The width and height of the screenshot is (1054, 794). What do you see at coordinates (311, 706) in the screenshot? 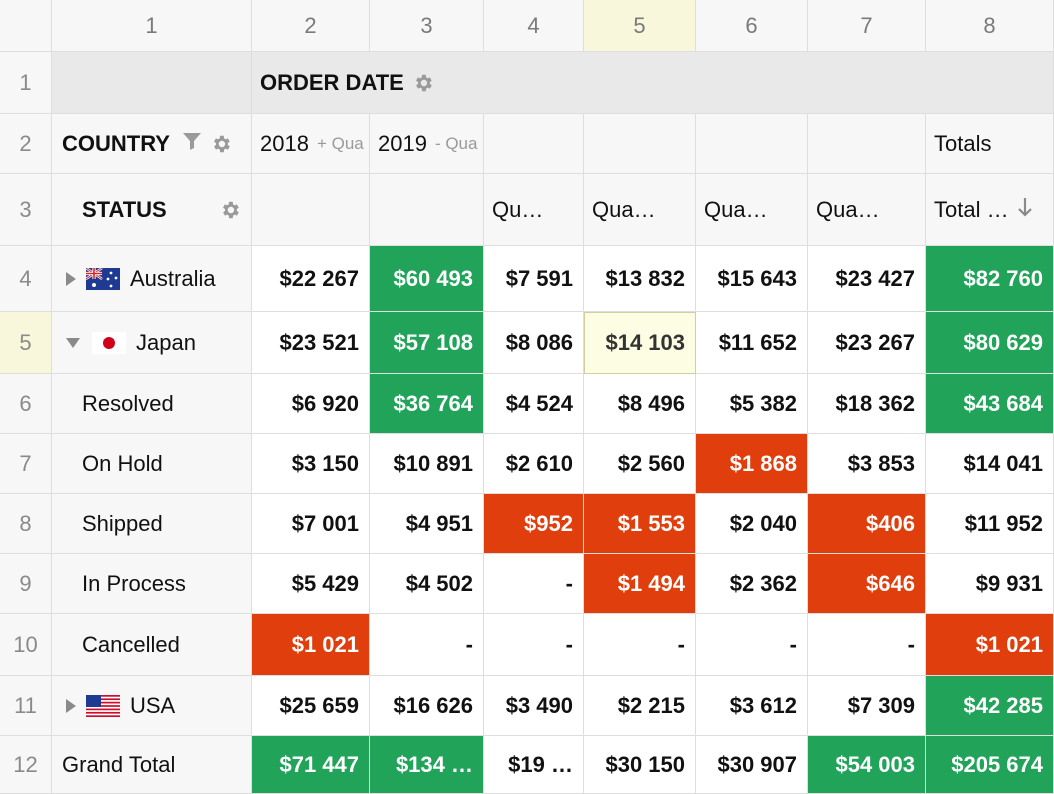
I see `value-cell: $25 659` at bounding box center [311, 706].